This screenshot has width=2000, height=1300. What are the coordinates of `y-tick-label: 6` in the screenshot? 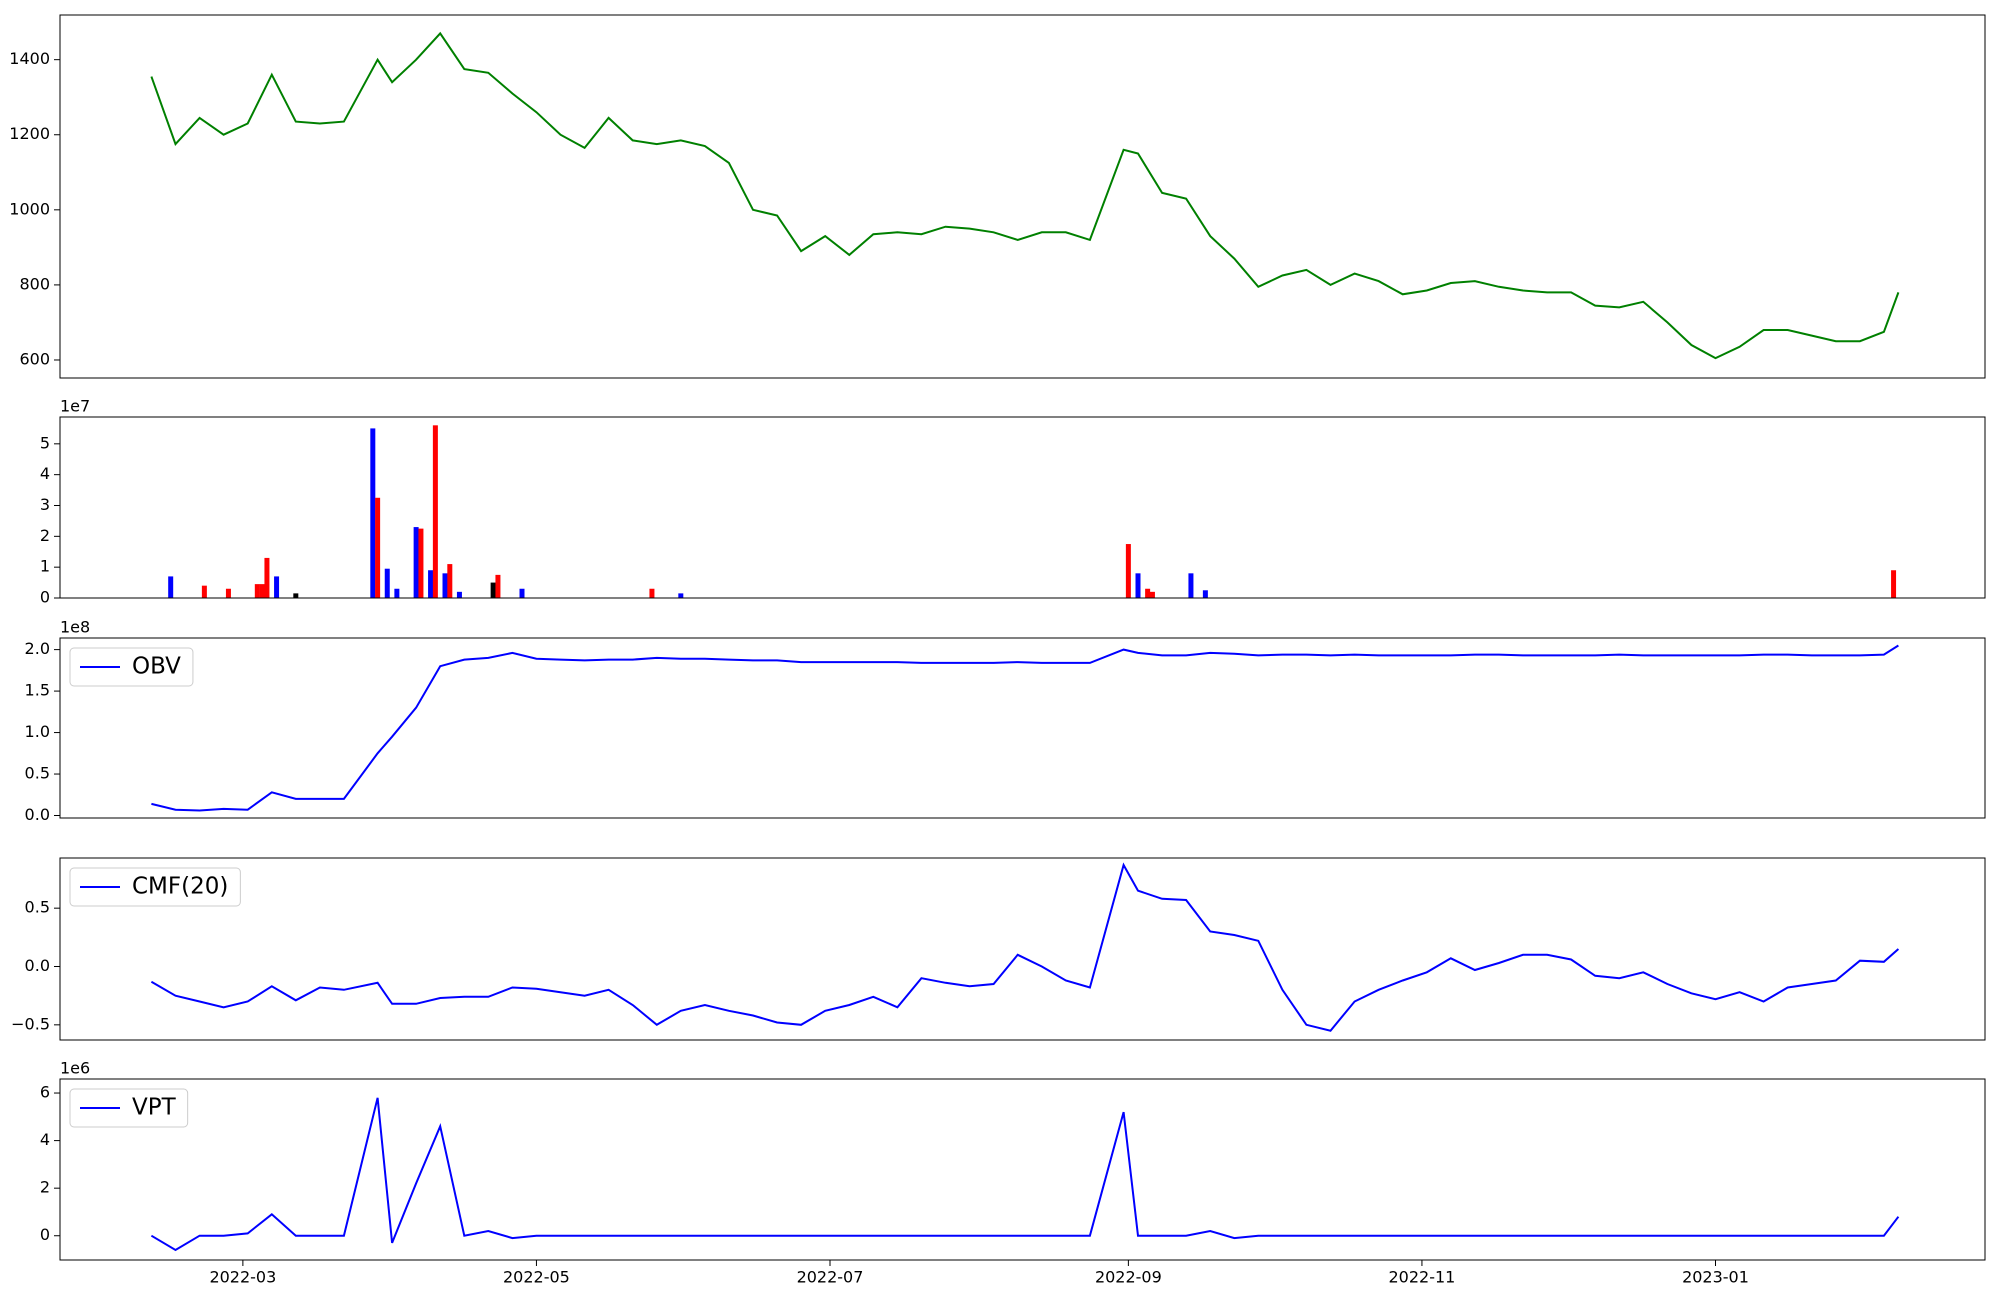 It's located at (45, 1092).